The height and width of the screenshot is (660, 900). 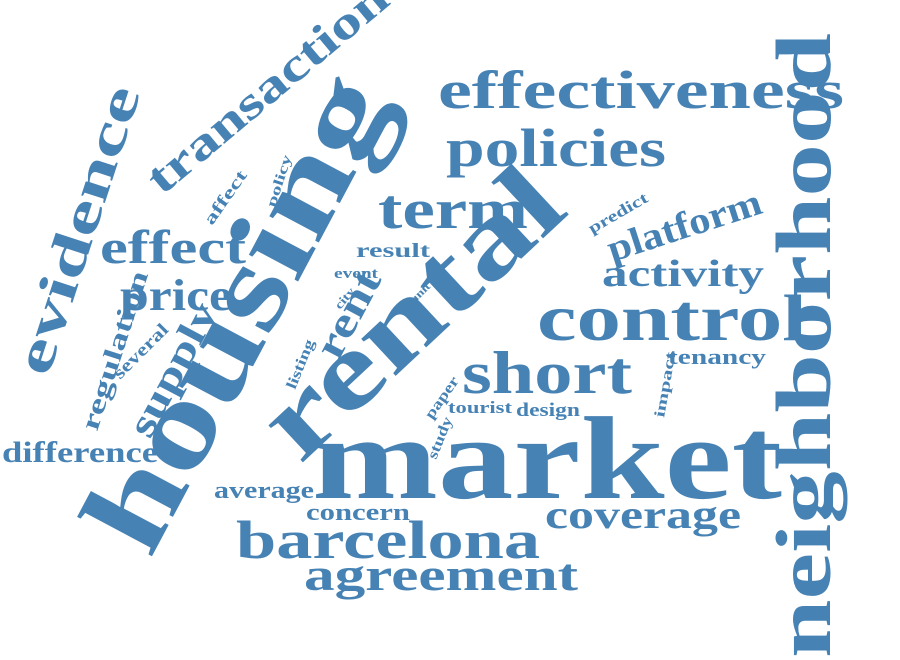 I want to click on word-agreement: agreement, so click(x=441, y=574).